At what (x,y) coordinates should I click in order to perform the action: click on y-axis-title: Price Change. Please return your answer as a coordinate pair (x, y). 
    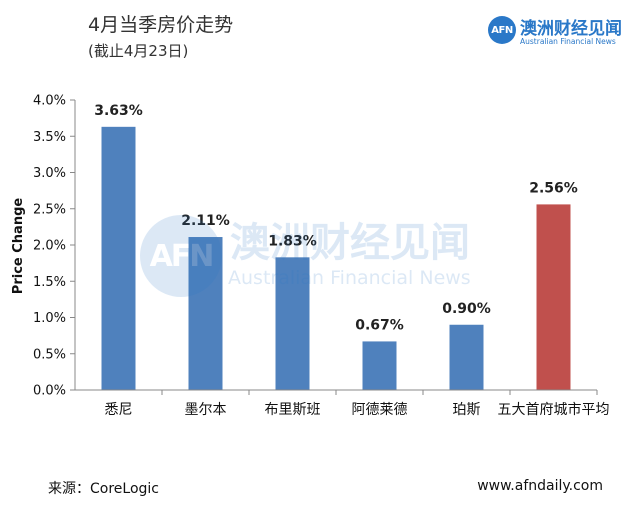
    Looking at the image, I should click on (18, 246).